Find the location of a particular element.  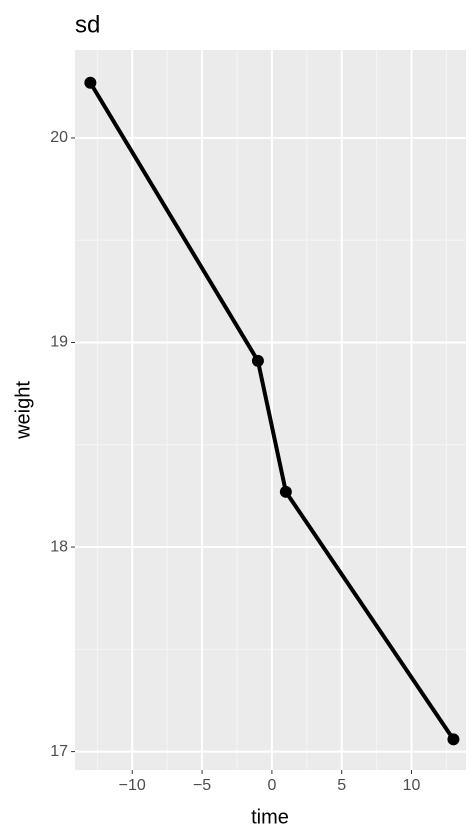

y-tick-label: 17 is located at coordinates (59, 751).